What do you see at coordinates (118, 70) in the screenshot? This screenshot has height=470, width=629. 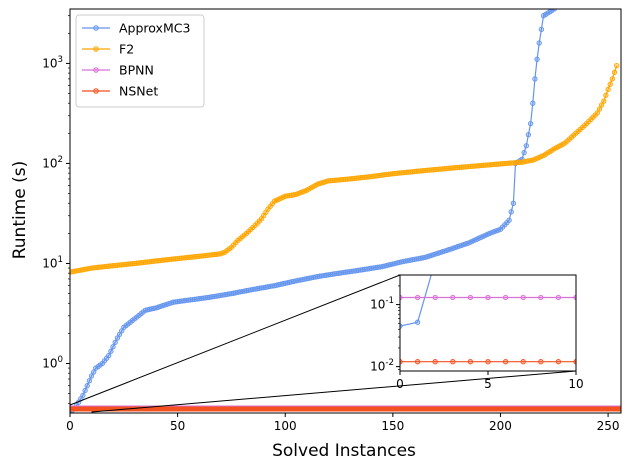 I see `legend-item-bpnn: BPNN` at bounding box center [118, 70].